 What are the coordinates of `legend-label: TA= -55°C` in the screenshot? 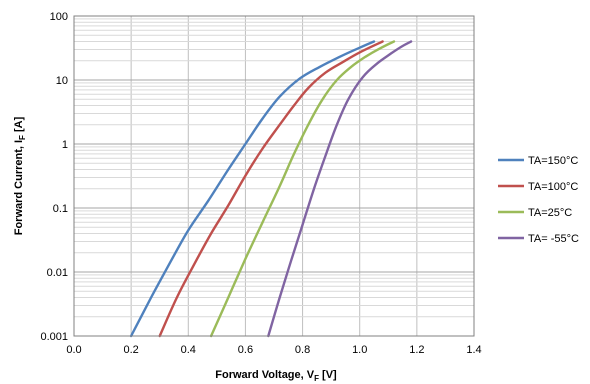 It's located at (553, 239).